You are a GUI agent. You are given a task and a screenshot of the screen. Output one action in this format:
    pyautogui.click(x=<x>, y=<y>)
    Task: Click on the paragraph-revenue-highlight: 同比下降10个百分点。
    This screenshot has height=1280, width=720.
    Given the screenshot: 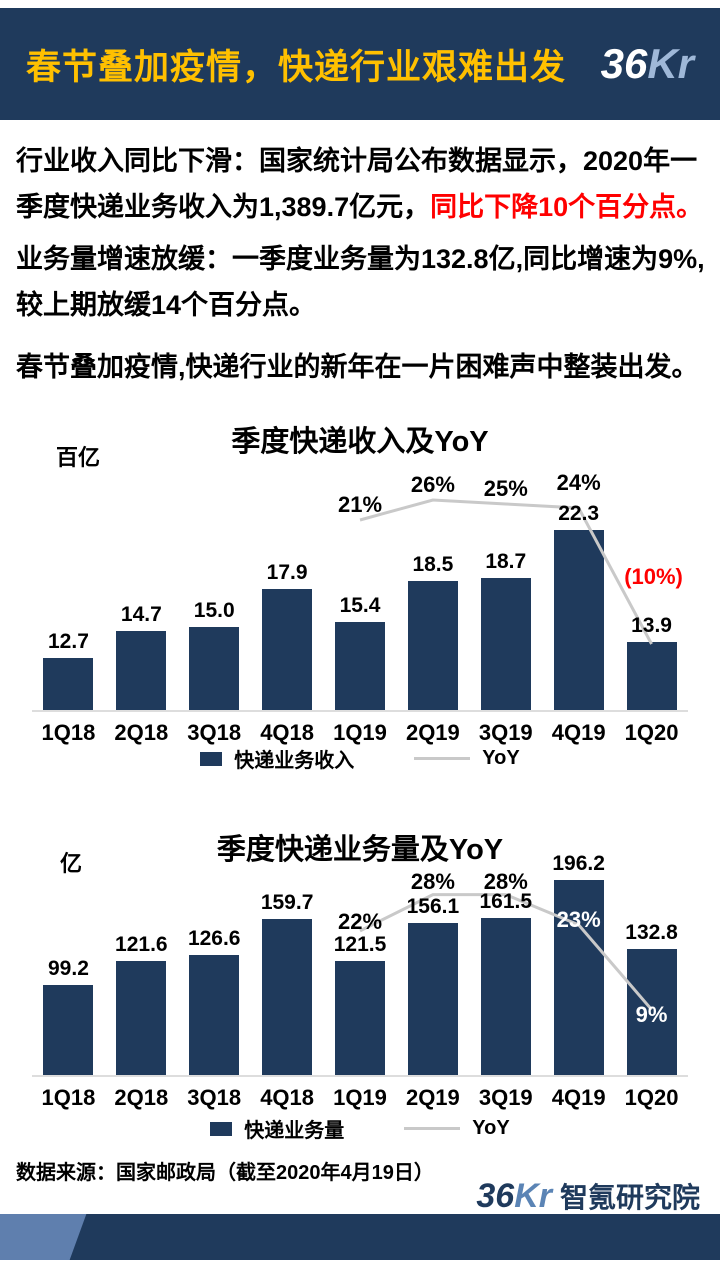 What is the action you would take?
    pyautogui.click(x=567, y=207)
    